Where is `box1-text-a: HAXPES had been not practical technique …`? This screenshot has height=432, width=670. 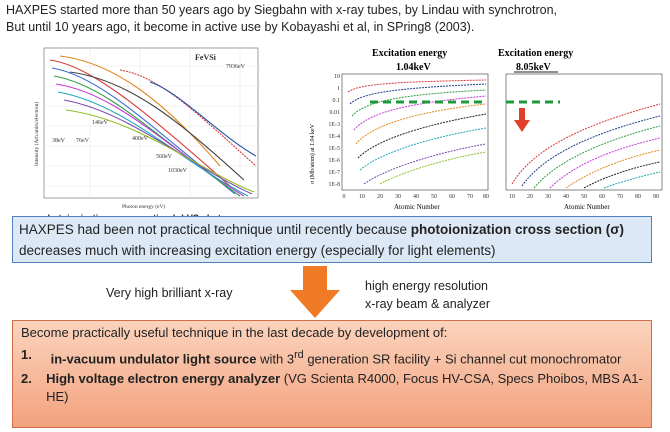 box1-text-a: HAXPES had been not practical technique … is located at coordinates (215, 229).